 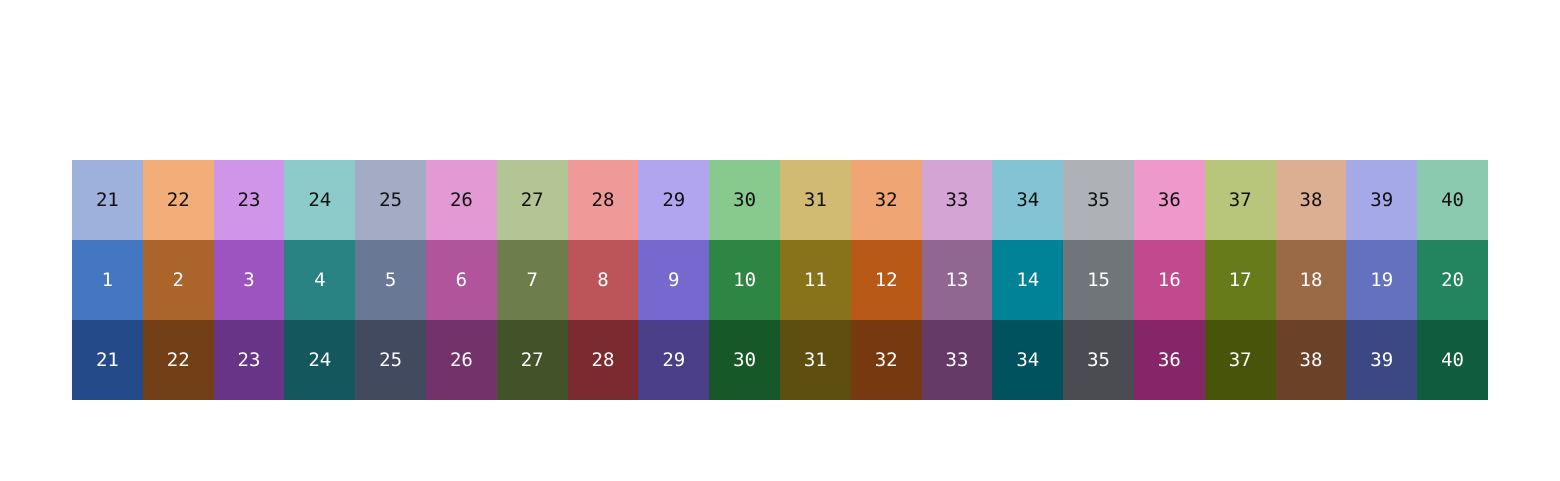 I want to click on color-swatch-dark-18: 38, so click(x=1311, y=360).